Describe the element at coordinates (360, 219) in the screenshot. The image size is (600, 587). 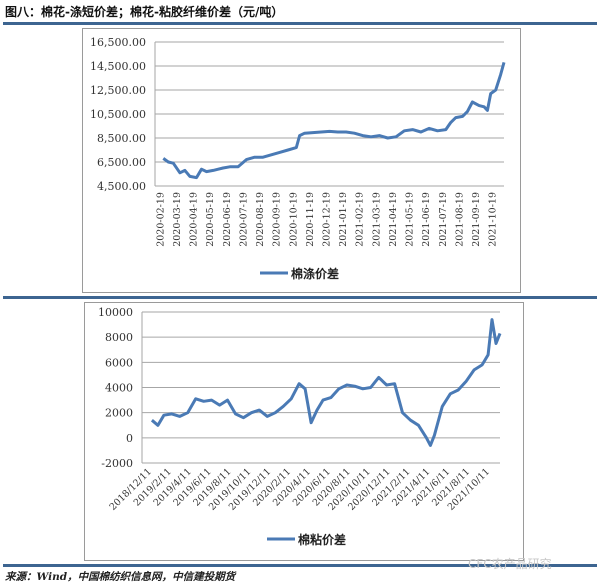
I see `x-tick-label: 2021-02-19` at that location.